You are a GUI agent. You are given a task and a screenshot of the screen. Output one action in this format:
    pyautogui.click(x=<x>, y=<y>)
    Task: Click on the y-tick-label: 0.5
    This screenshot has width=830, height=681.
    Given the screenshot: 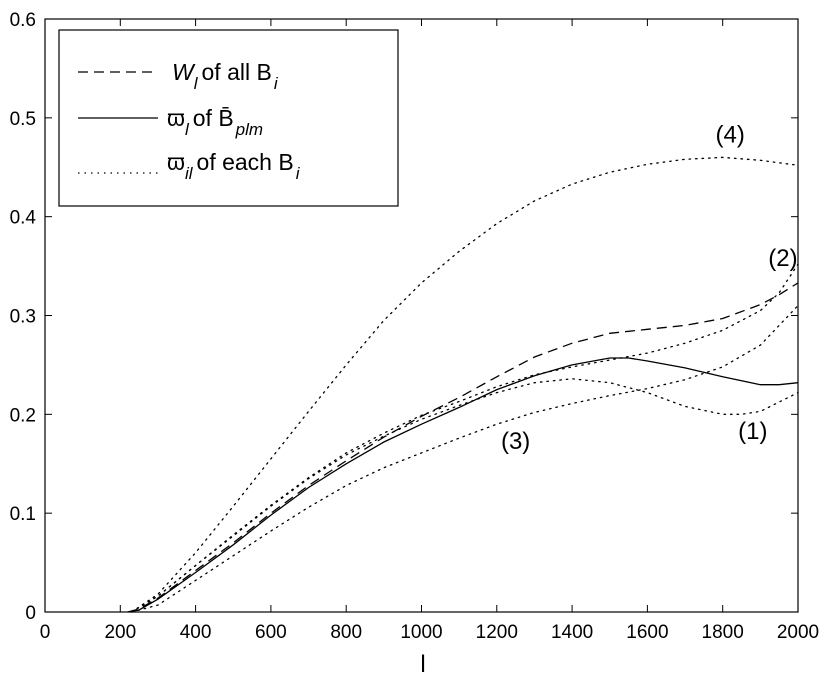 What is the action you would take?
    pyautogui.click(x=23, y=119)
    